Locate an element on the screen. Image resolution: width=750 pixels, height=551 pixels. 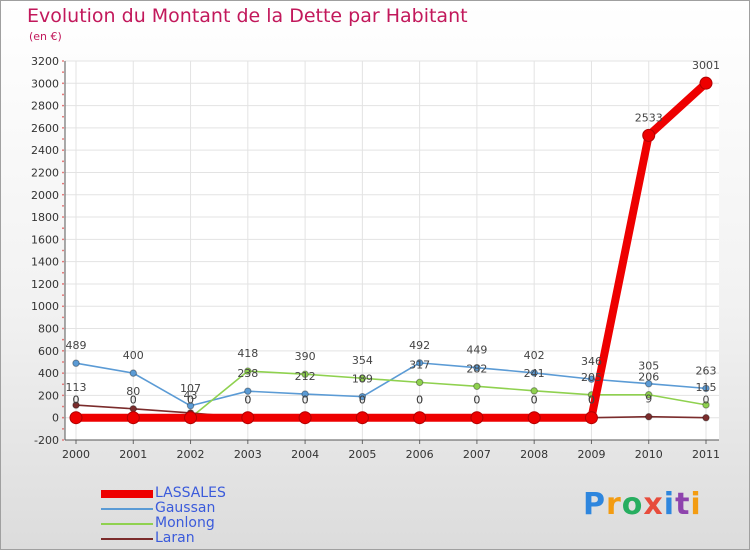
data-label: 107 is located at coordinates (190, 388).